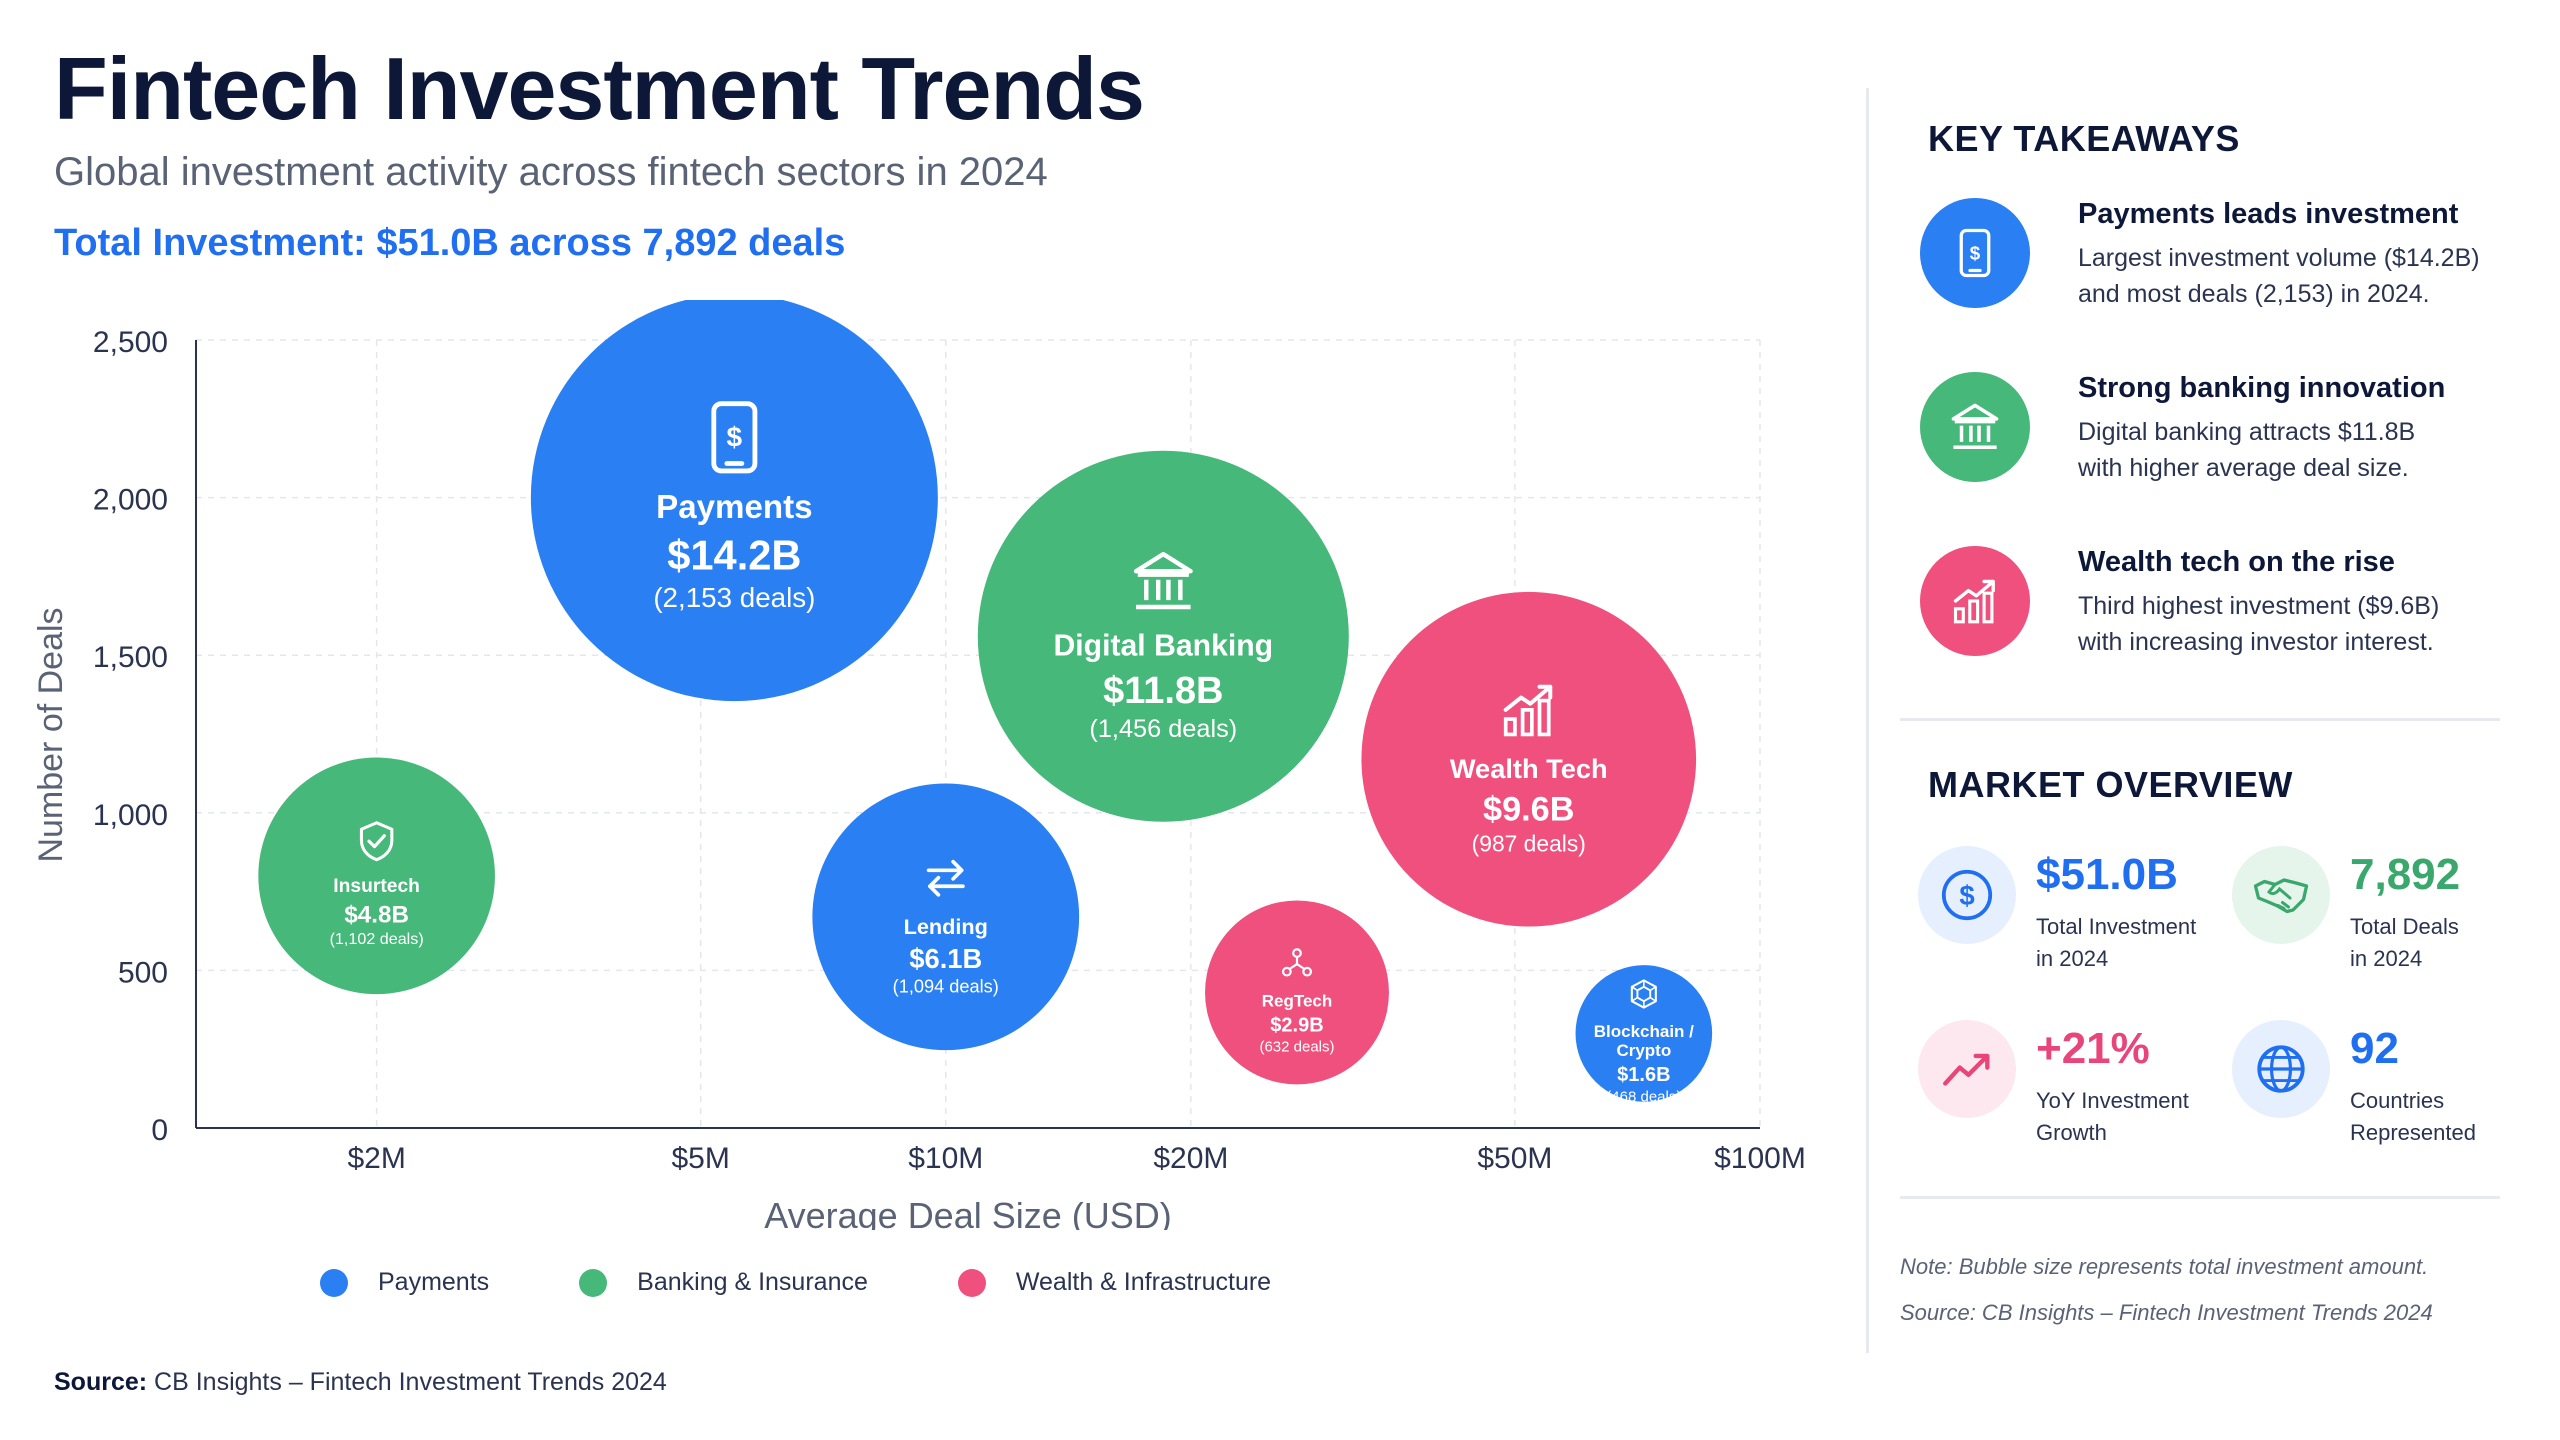  Describe the element at coordinates (2112, 1100) in the screenshot. I see `stat-label: YoY Investment` at that location.